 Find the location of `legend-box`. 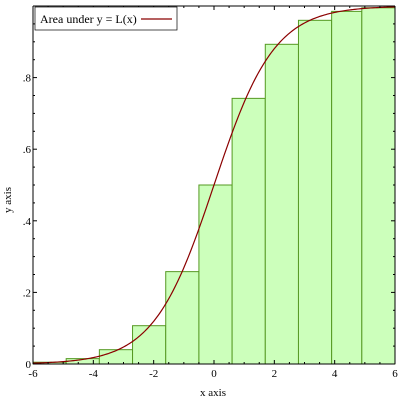

legend-box is located at coordinates (106, 18).